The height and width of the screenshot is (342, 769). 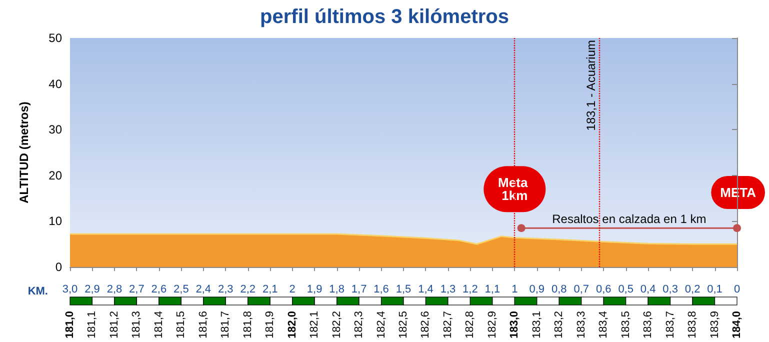 What do you see at coordinates (55, 221) in the screenshot?
I see `y-tick-label: 10` at bounding box center [55, 221].